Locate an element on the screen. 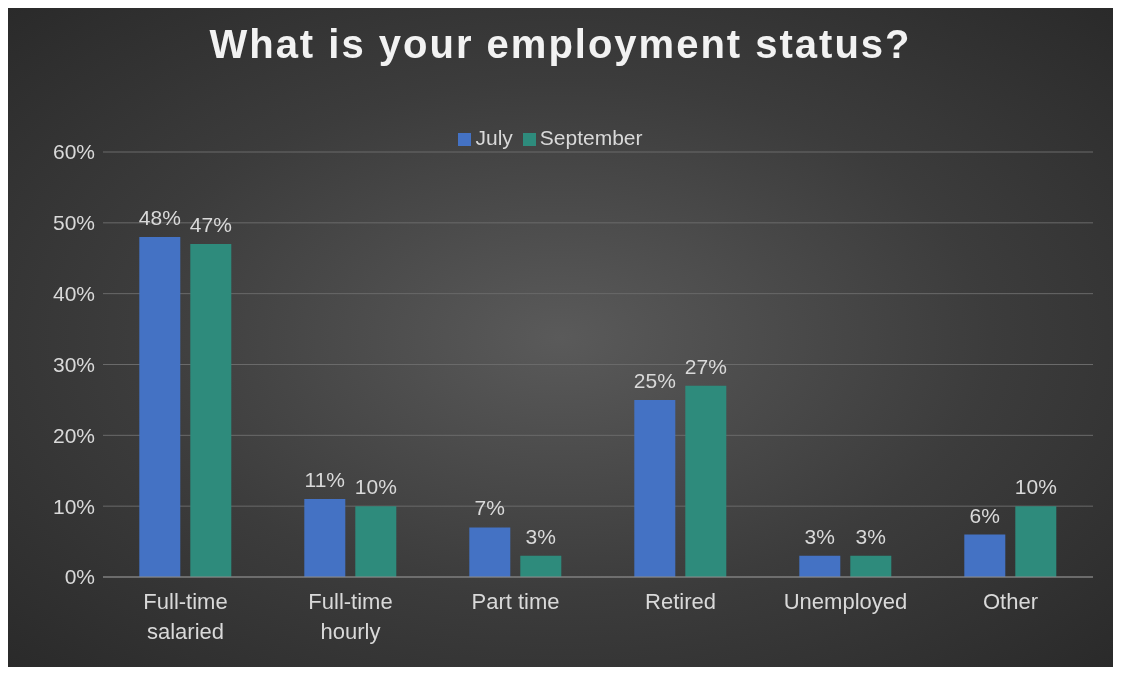  y-tick-label: 50% is located at coordinates (73, 223).